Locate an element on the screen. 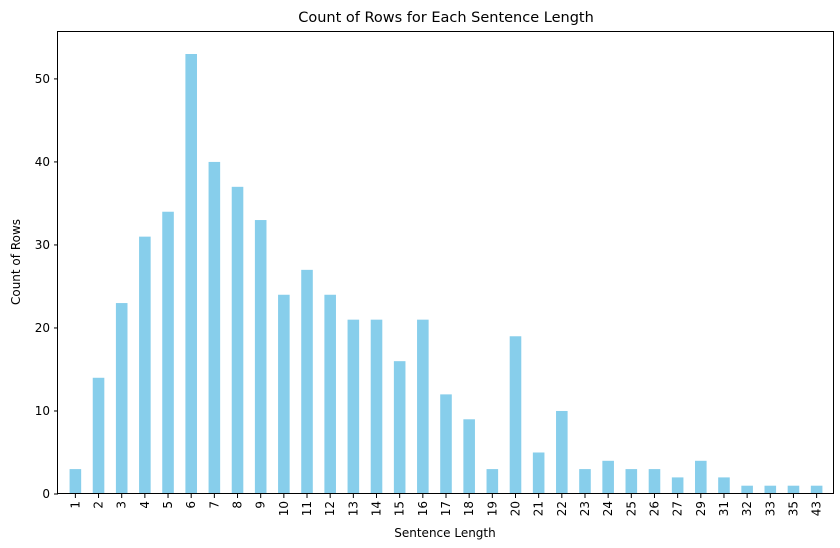 This screenshot has width=840, height=548. x-tick-label: 26 is located at coordinates (654, 508).